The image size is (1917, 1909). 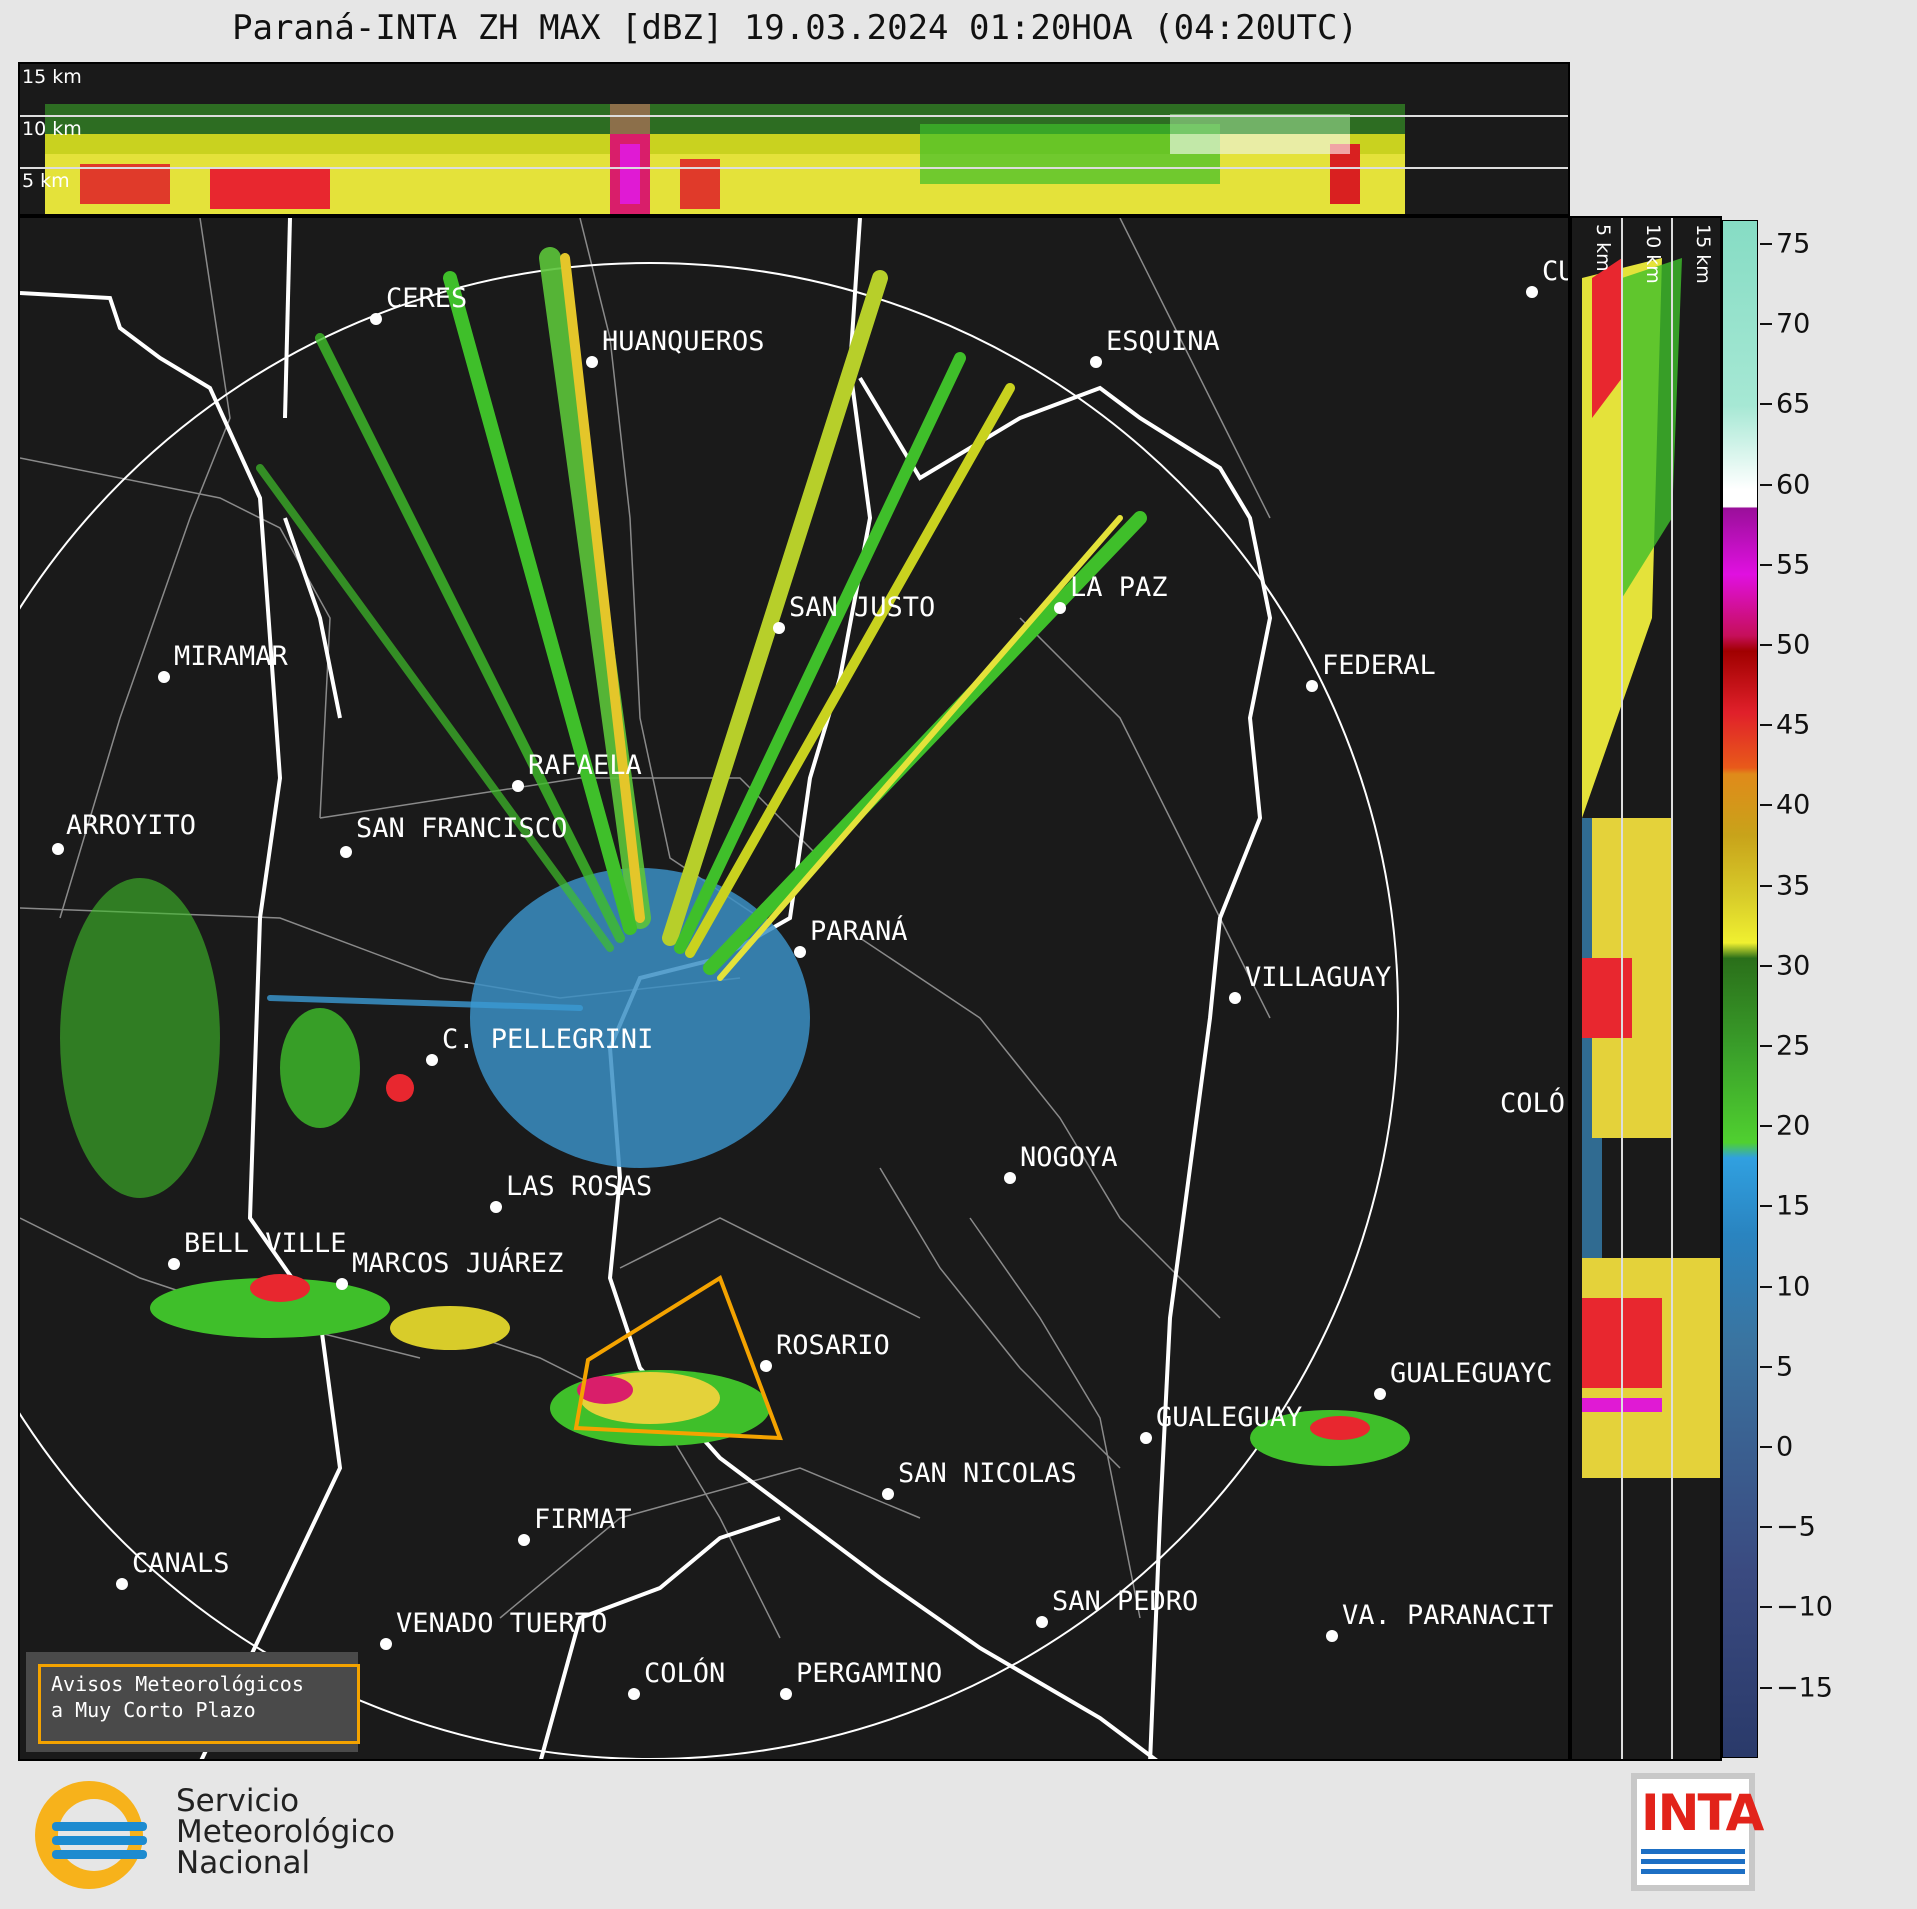 I want to click on top-height-label: 10 km, so click(x=52, y=129).